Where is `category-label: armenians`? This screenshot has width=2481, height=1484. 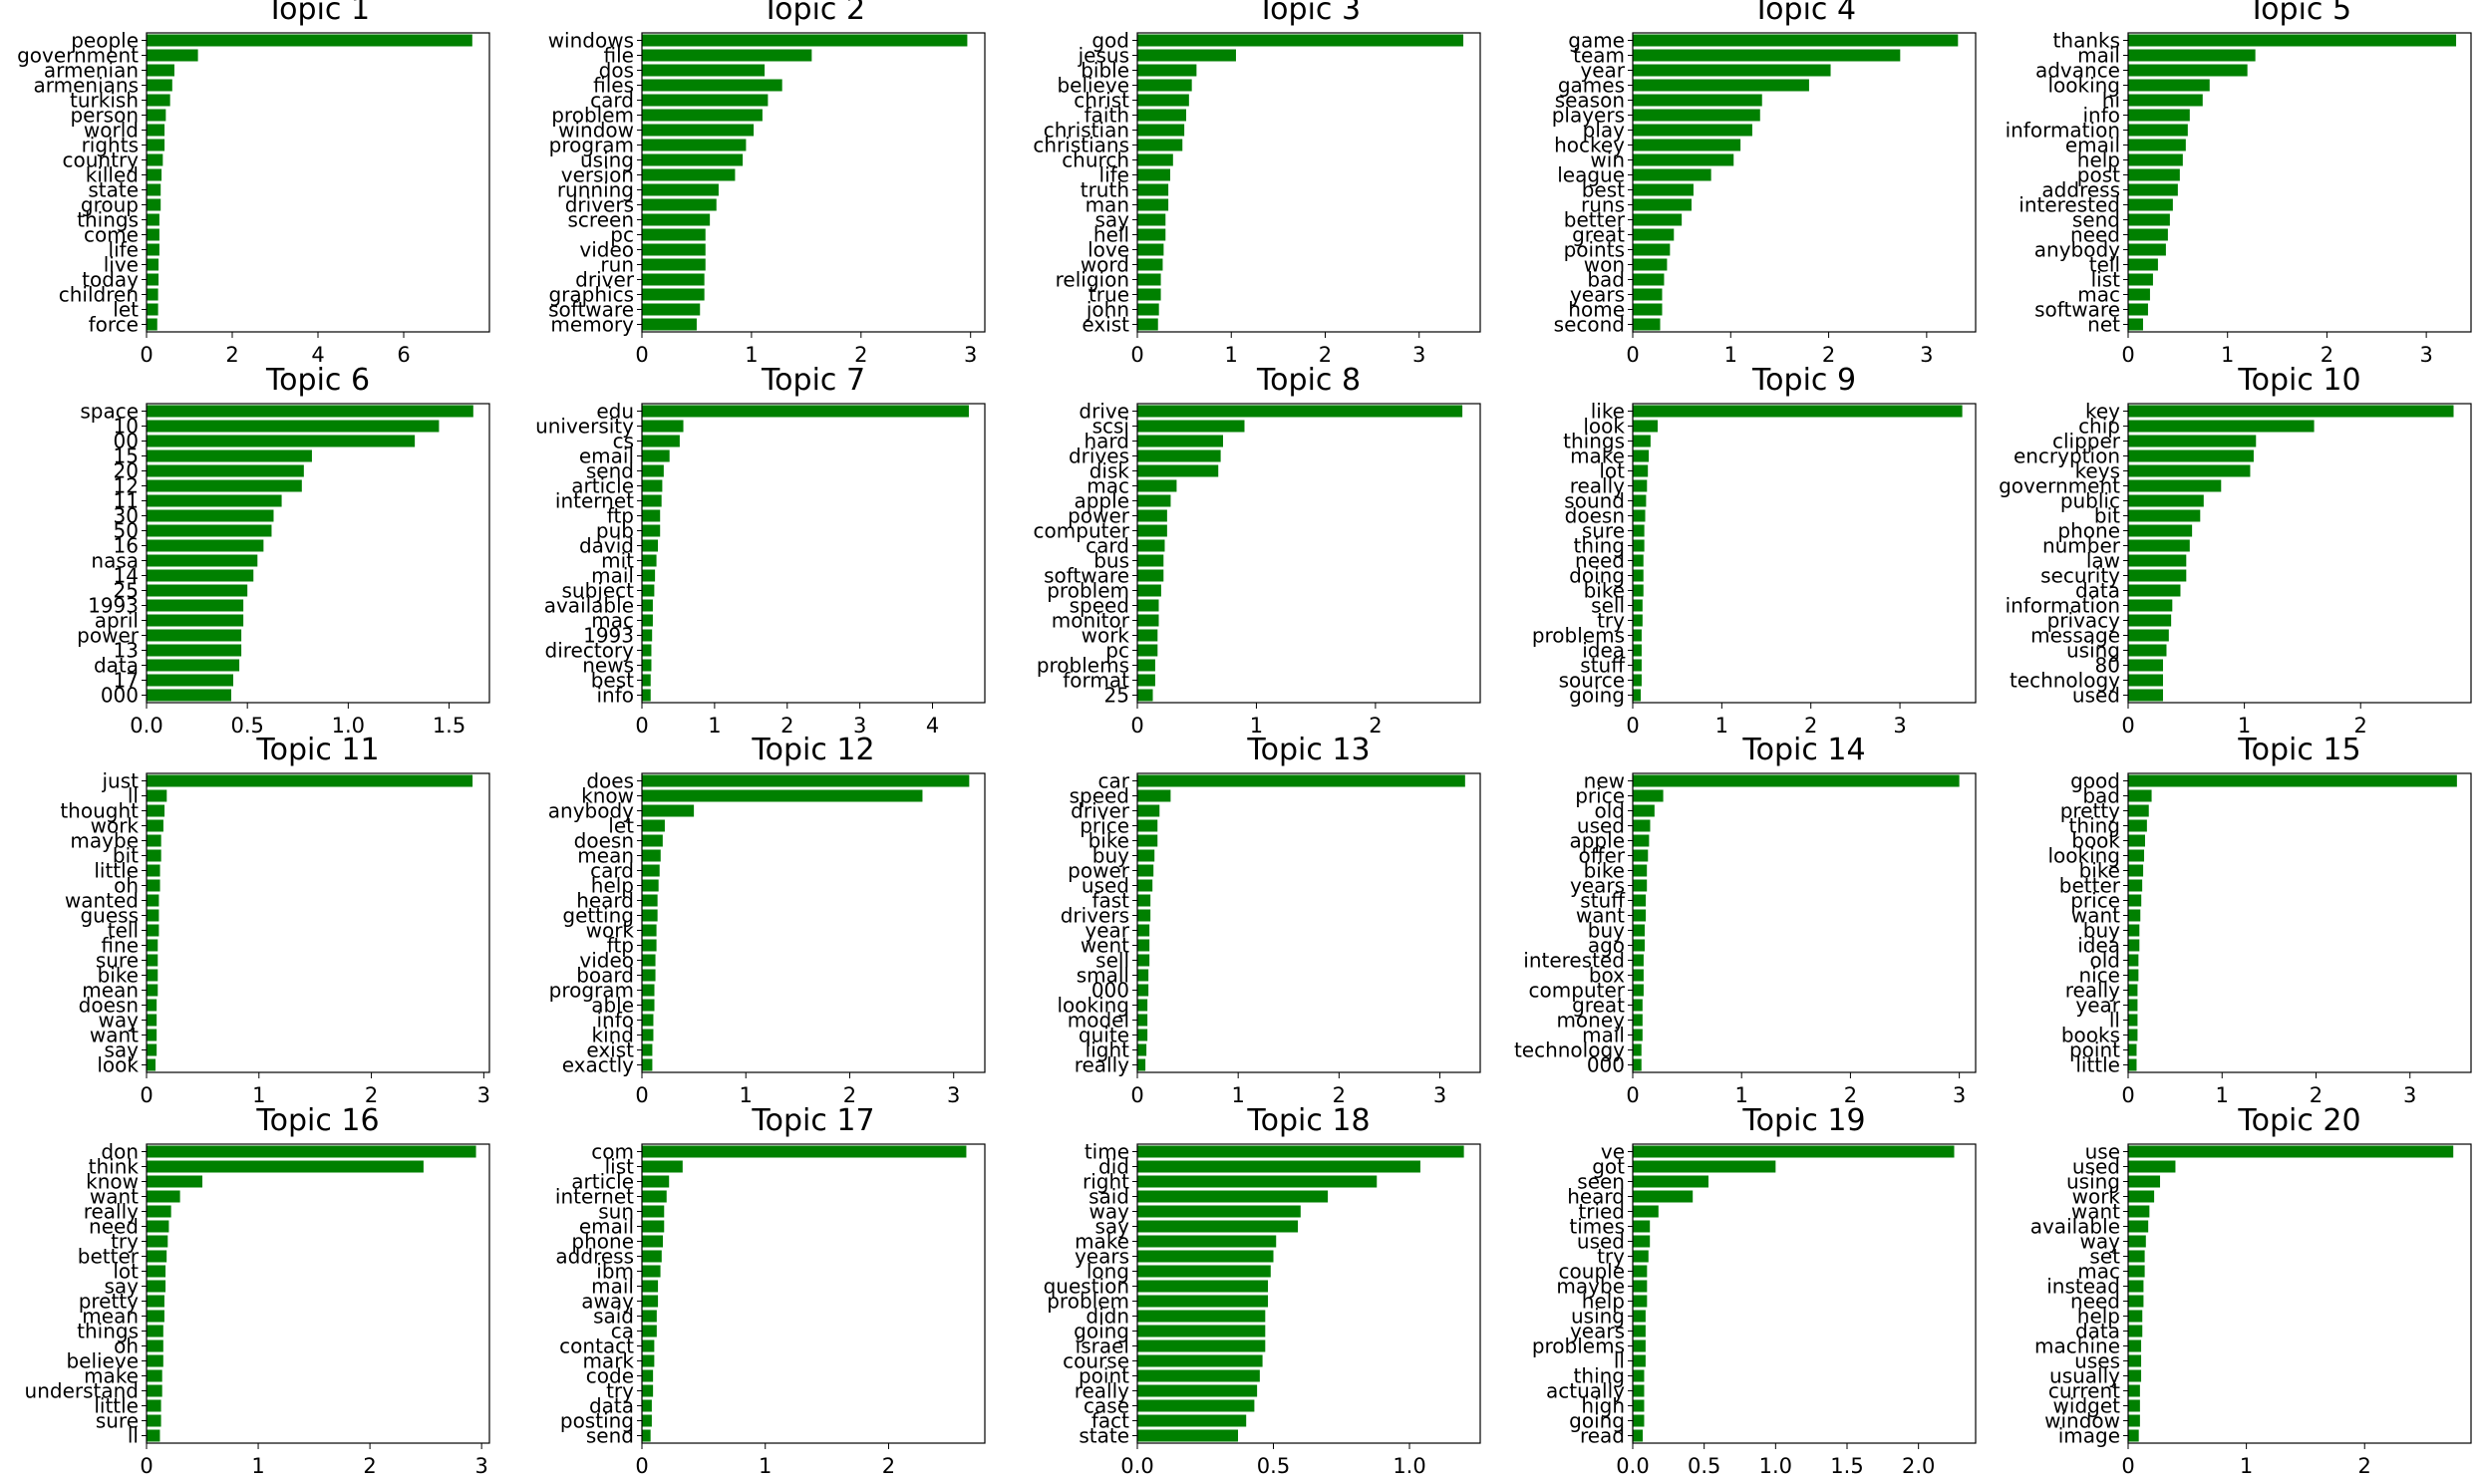 category-label: armenians is located at coordinates (87, 86).